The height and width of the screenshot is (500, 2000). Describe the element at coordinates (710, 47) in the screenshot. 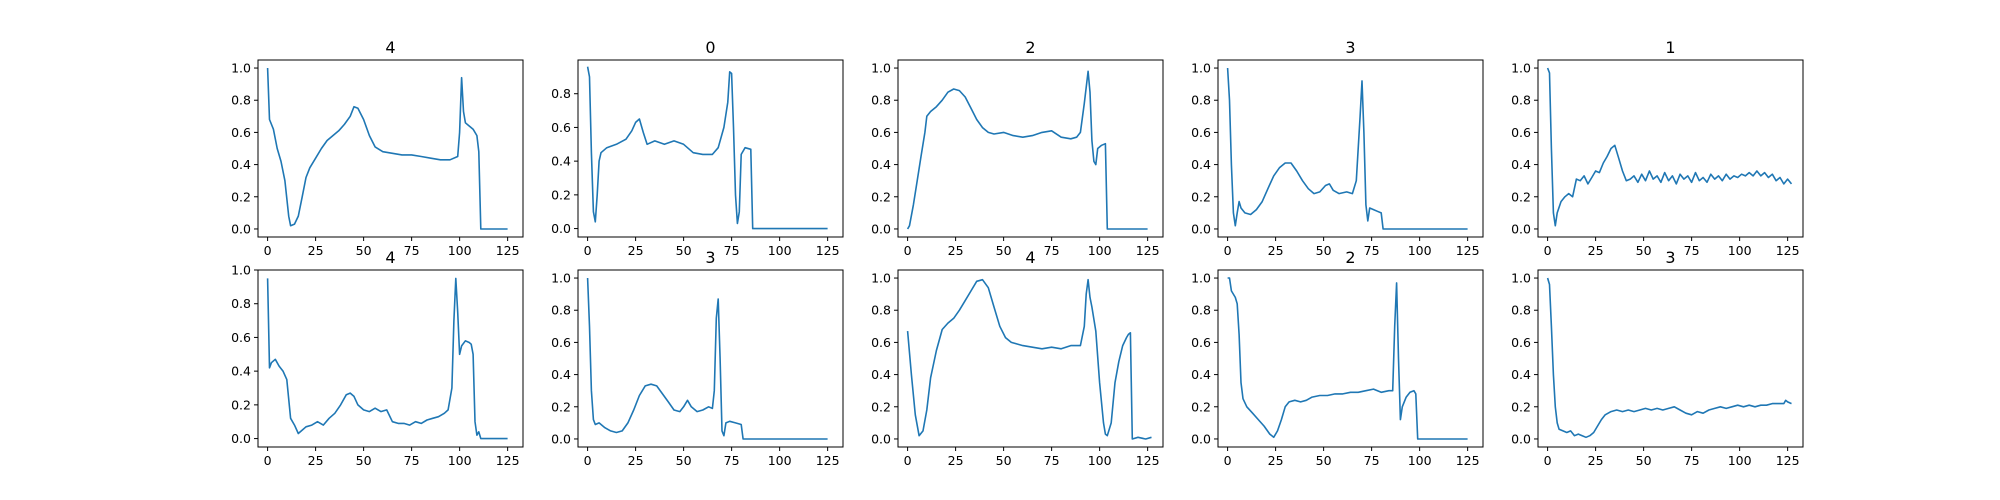

I see `subplot-title: 0` at that location.